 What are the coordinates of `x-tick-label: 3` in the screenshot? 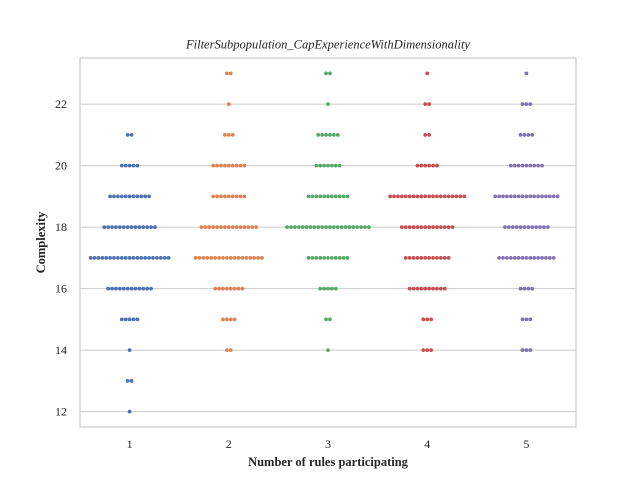 It's located at (328, 444).